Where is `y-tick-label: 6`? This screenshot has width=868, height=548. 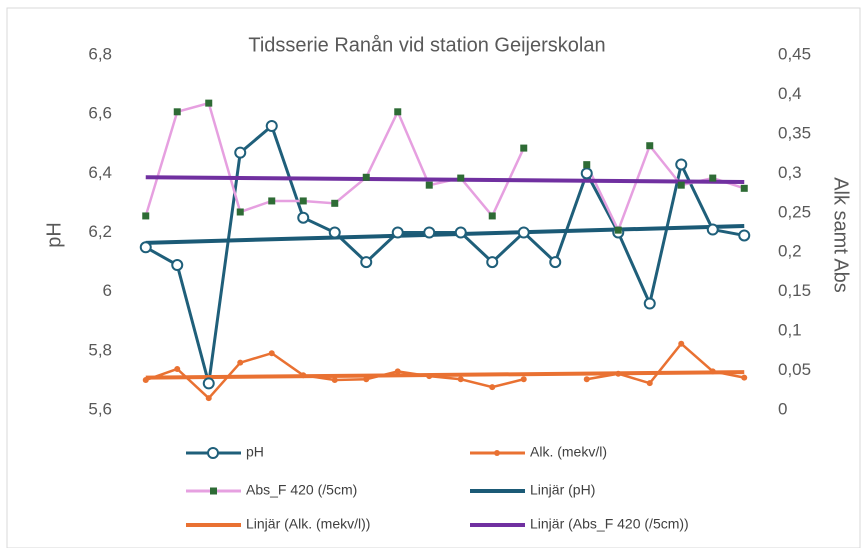 y-tick-label: 6 is located at coordinates (107, 290).